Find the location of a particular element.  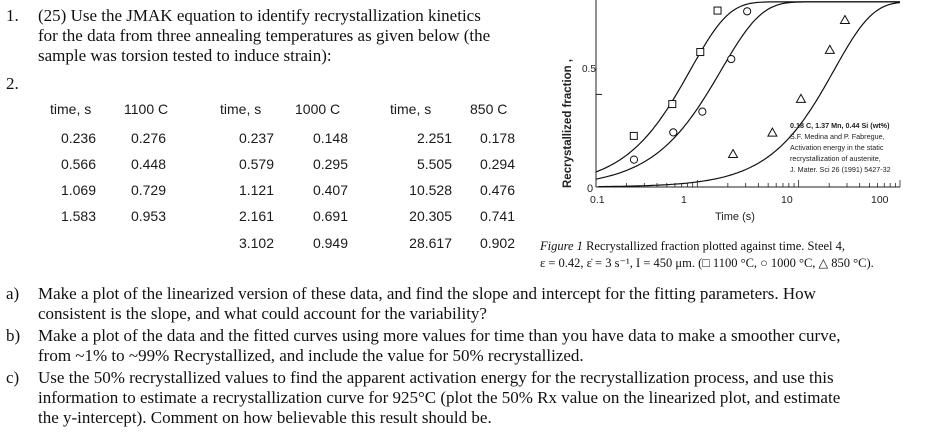

table-cell: 0.729 is located at coordinates (148, 190).